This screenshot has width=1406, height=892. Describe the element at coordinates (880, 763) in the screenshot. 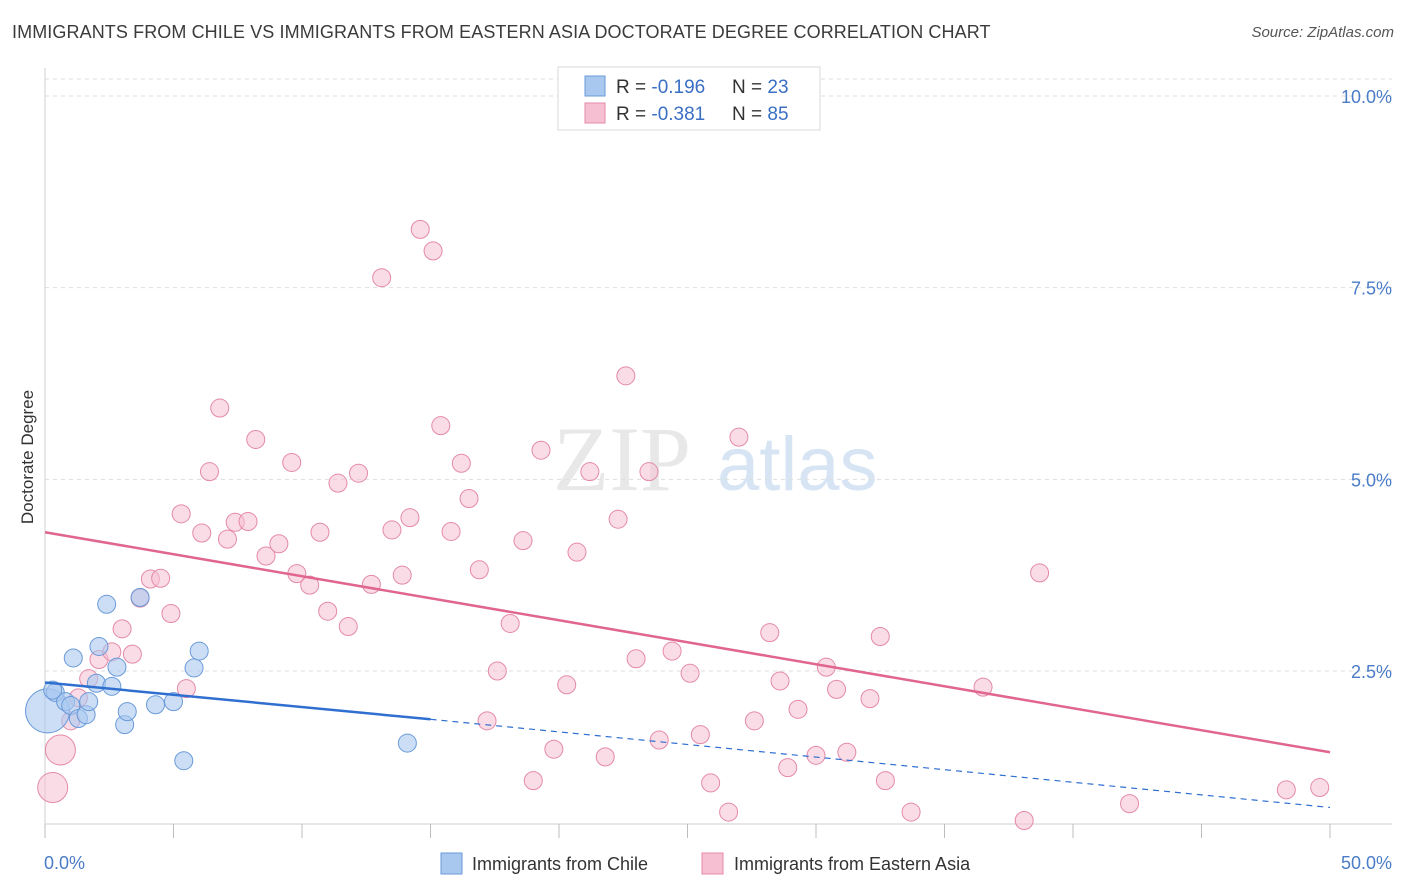

I see `trend-line-chile-dashed` at that location.